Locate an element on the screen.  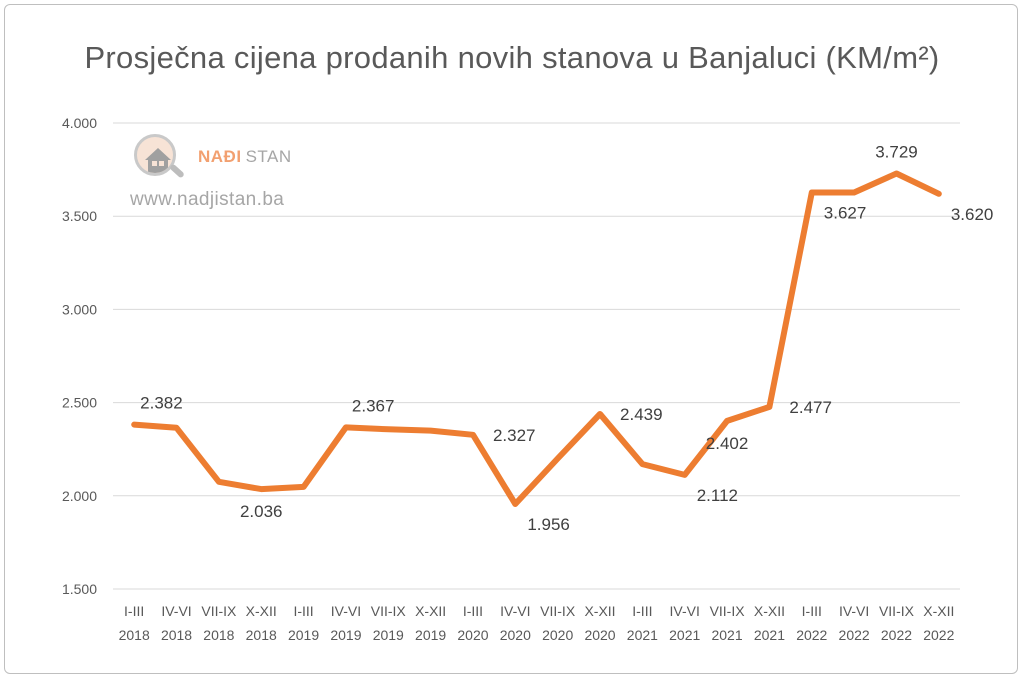
data-label: 2.402 is located at coordinates (727, 443).